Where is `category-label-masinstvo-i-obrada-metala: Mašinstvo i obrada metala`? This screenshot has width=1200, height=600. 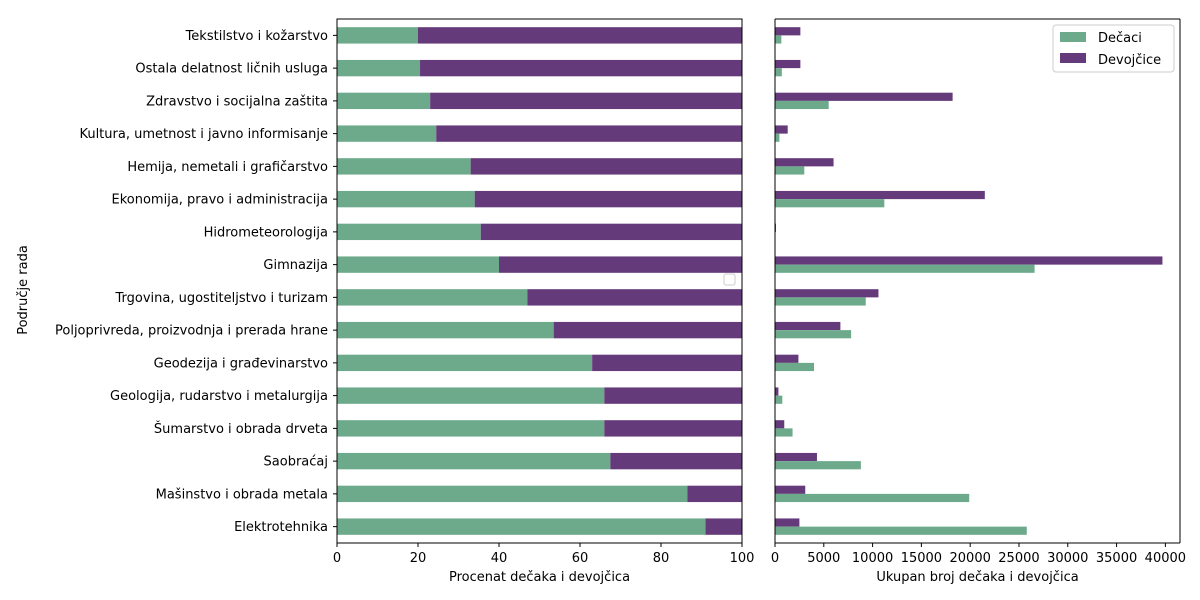
category-label-masinstvo-i-obrada-metala: Mašinstvo i obrada metala is located at coordinates (242, 494).